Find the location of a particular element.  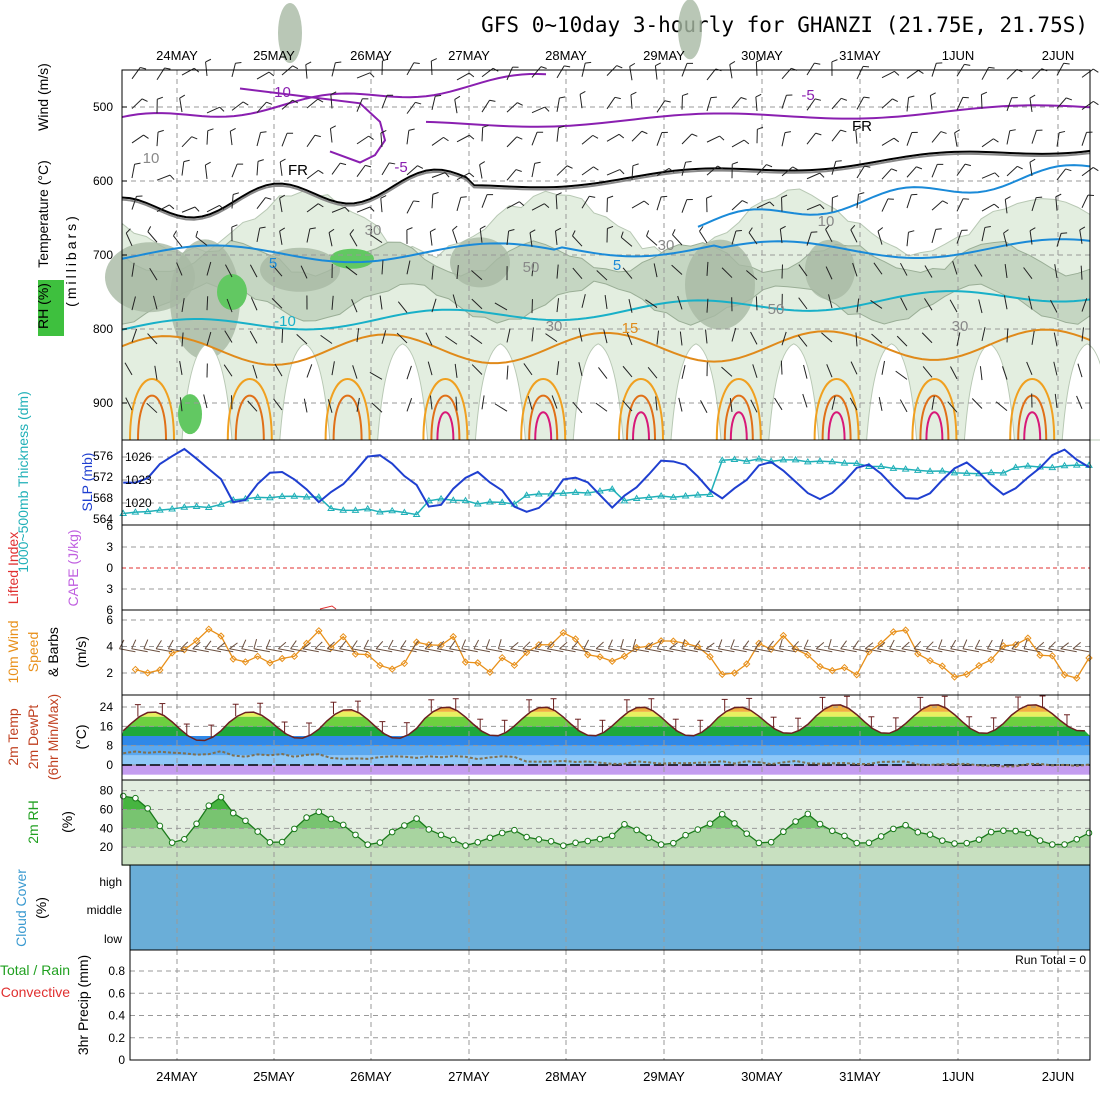

date-label-top: 31MAY is located at coordinates (860, 55).